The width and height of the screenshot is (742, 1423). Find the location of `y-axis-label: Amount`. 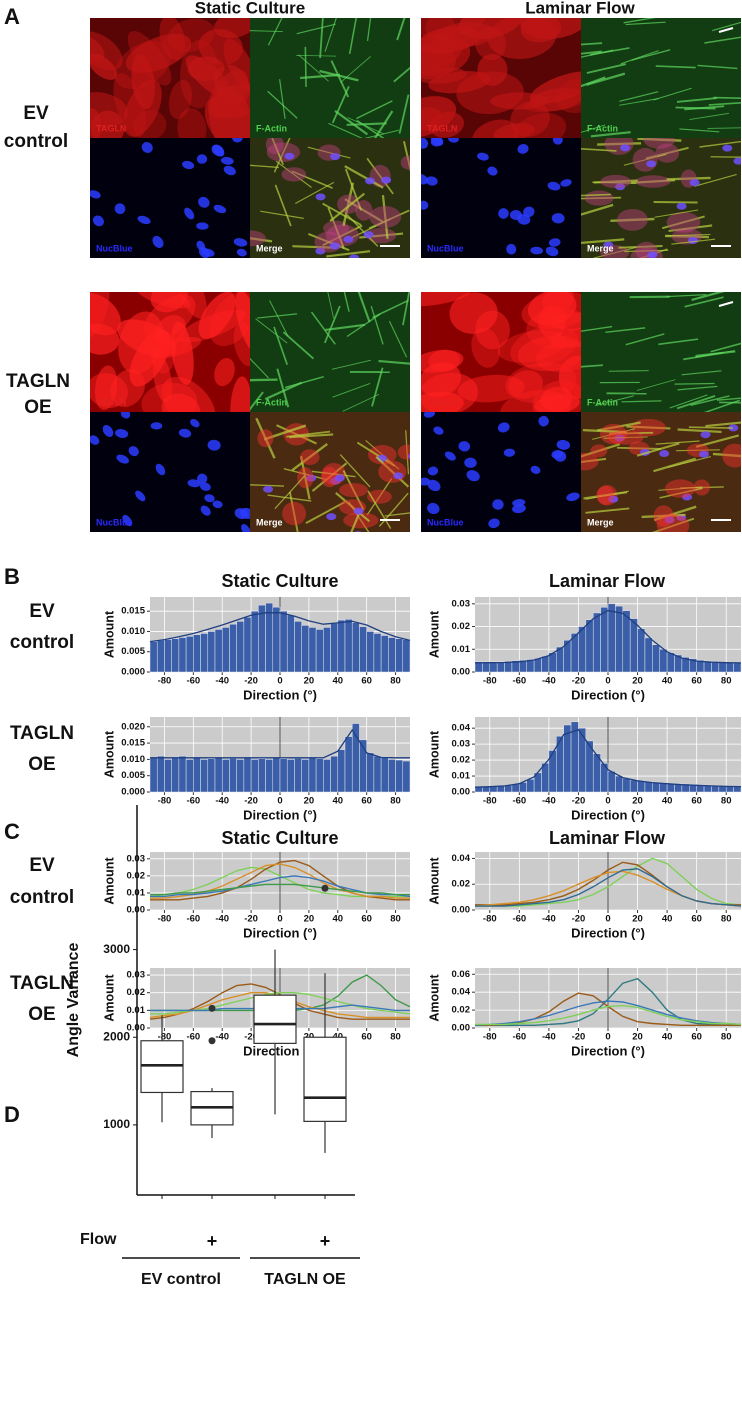

y-axis-label: Amount is located at coordinates (109, 754).